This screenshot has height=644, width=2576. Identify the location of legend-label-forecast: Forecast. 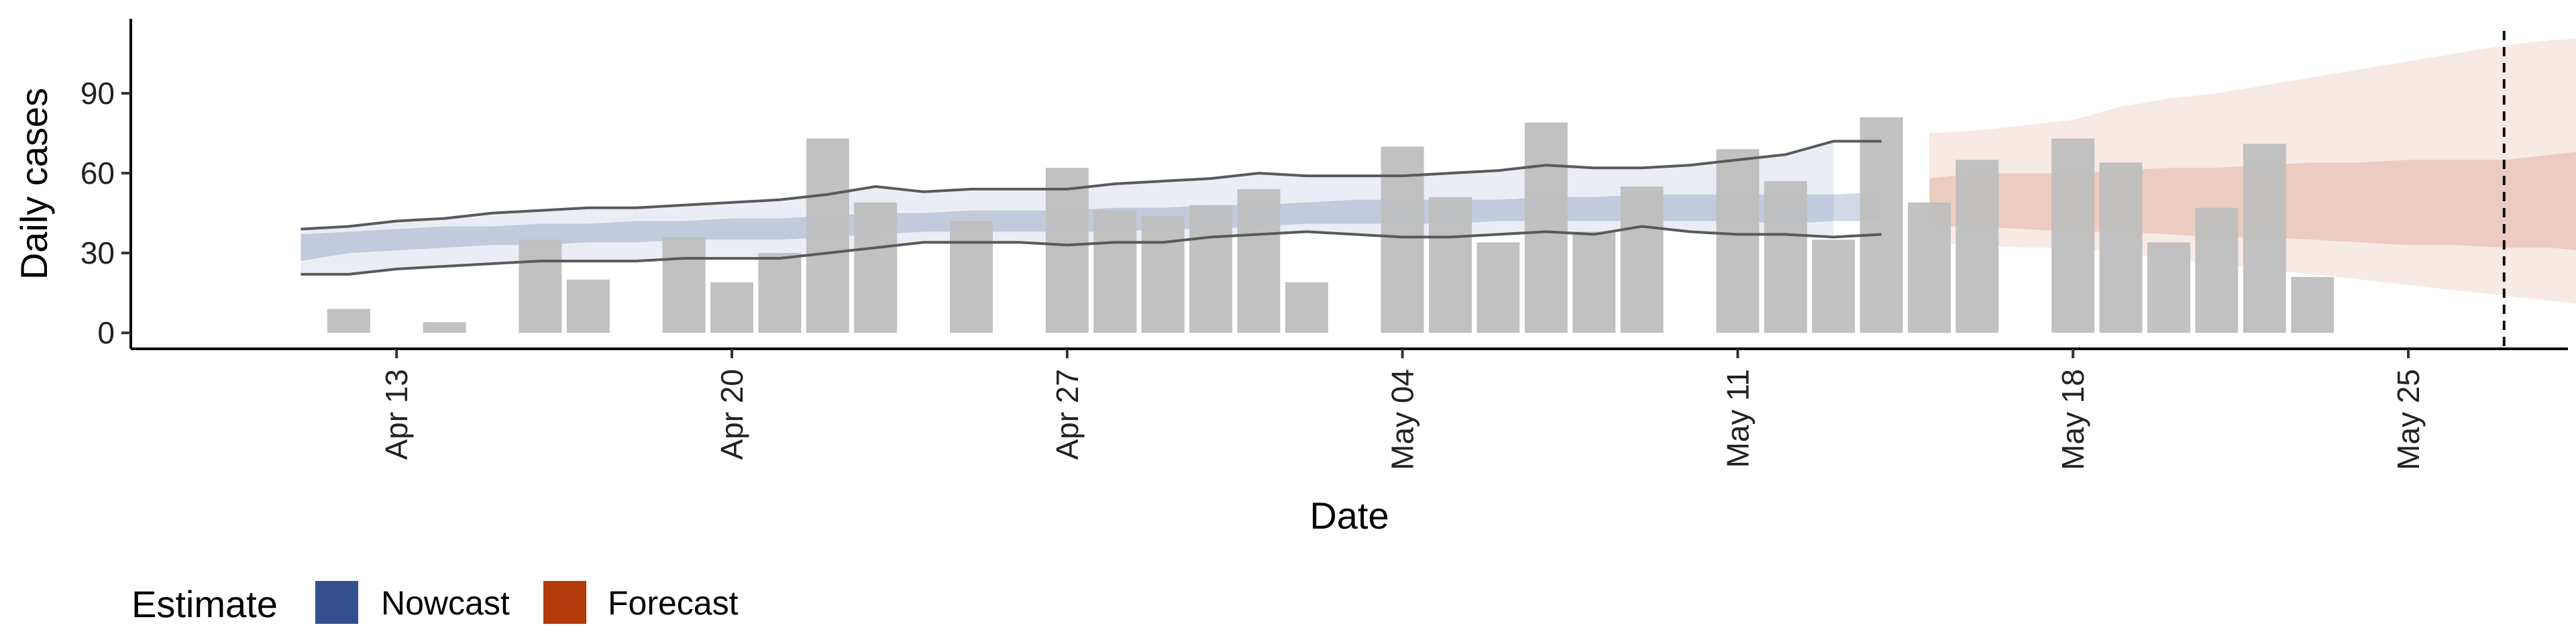
(673, 603).